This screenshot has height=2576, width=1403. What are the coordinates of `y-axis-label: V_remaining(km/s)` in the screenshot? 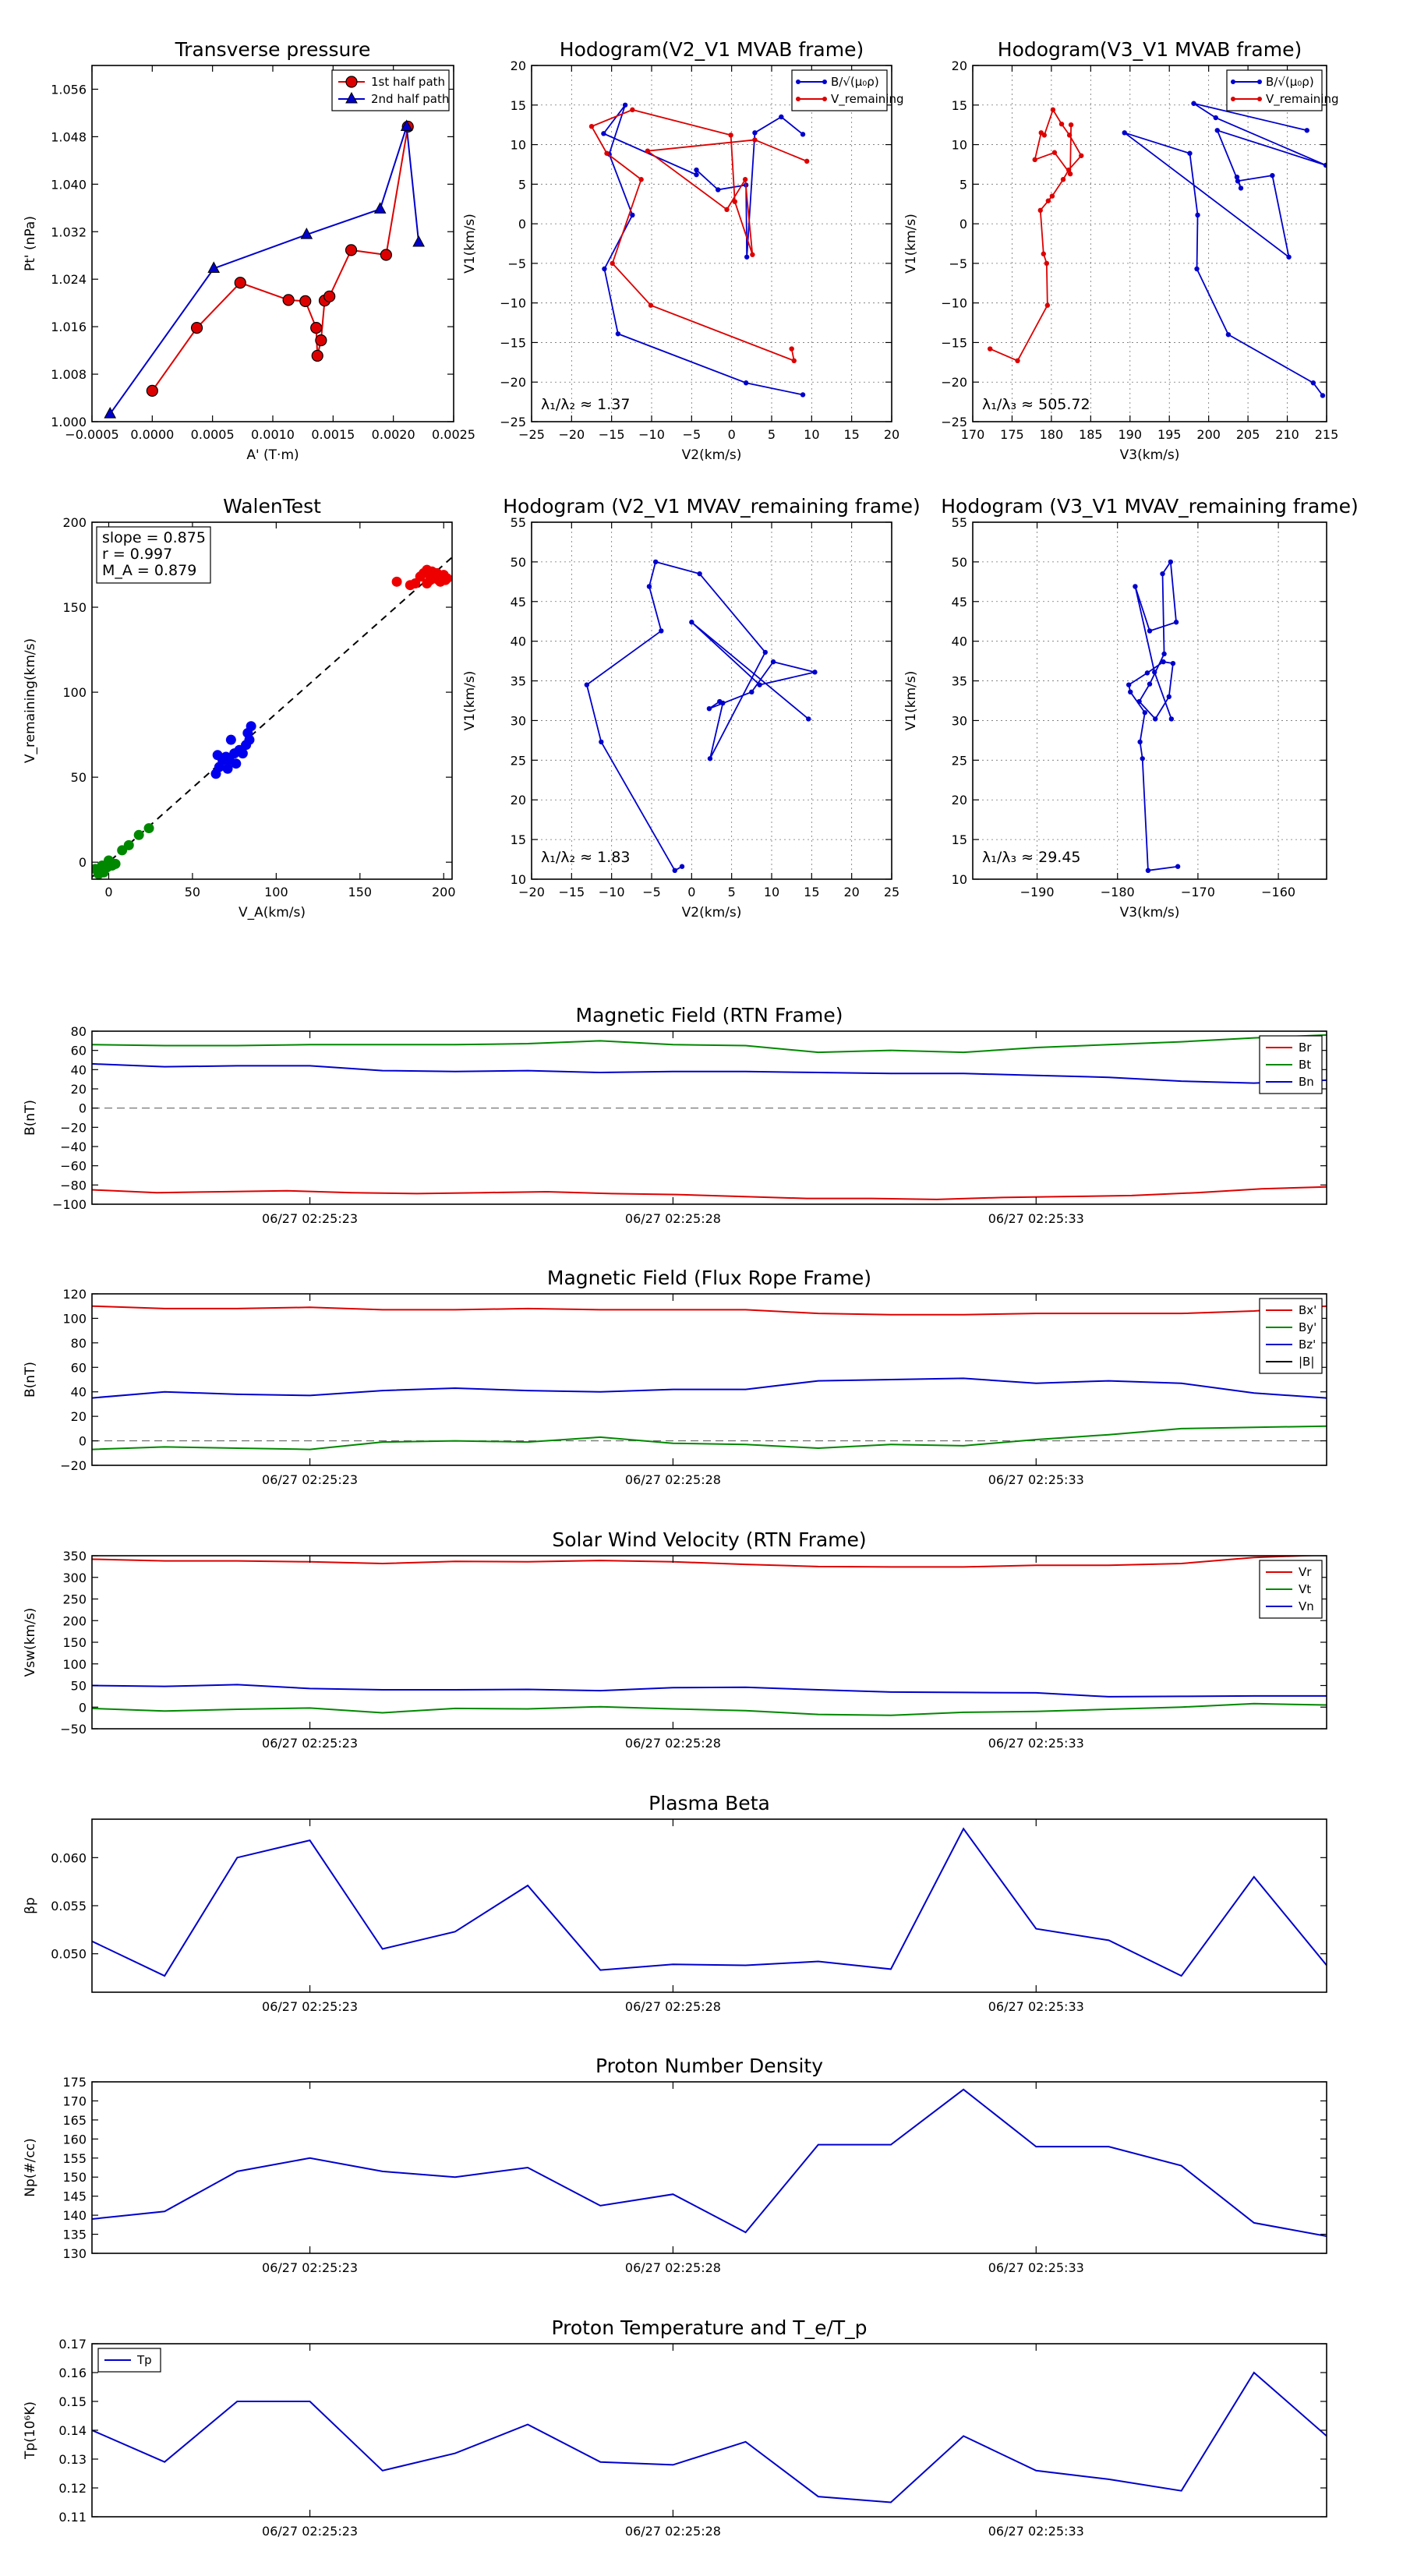 It's located at (30, 700).